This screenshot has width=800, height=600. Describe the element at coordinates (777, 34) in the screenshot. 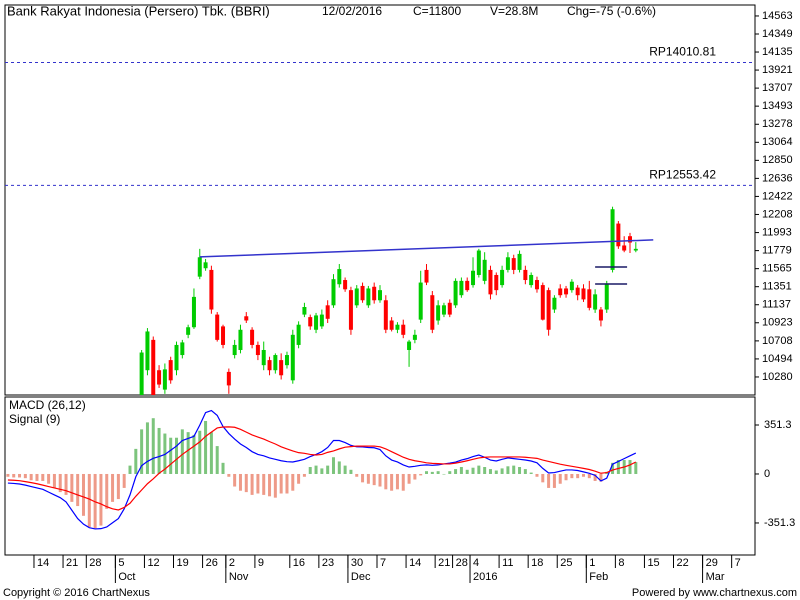

I see `y-tick-label: 14349` at that location.